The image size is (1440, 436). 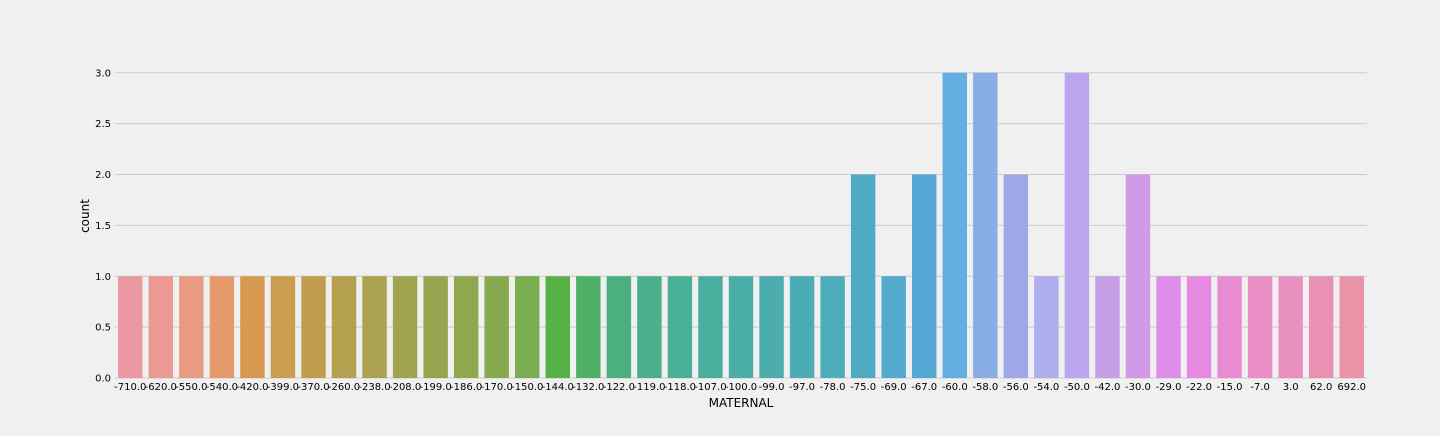 What do you see at coordinates (955, 387) in the screenshot?
I see `x-tick-label: -60.0` at bounding box center [955, 387].